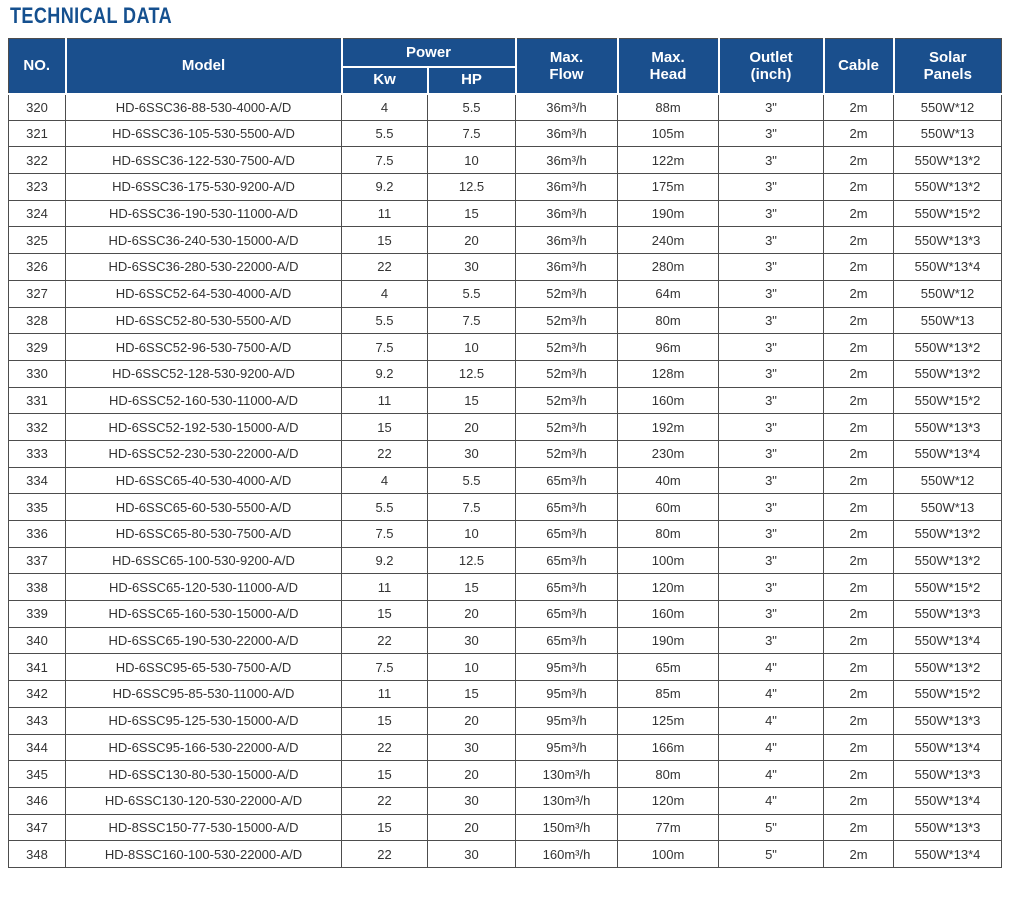 The width and height of the screenshot is (1009, 901). I want to click on cell-model: HD-6SSC36-240-530-15000-A/D, so click(203, 240).